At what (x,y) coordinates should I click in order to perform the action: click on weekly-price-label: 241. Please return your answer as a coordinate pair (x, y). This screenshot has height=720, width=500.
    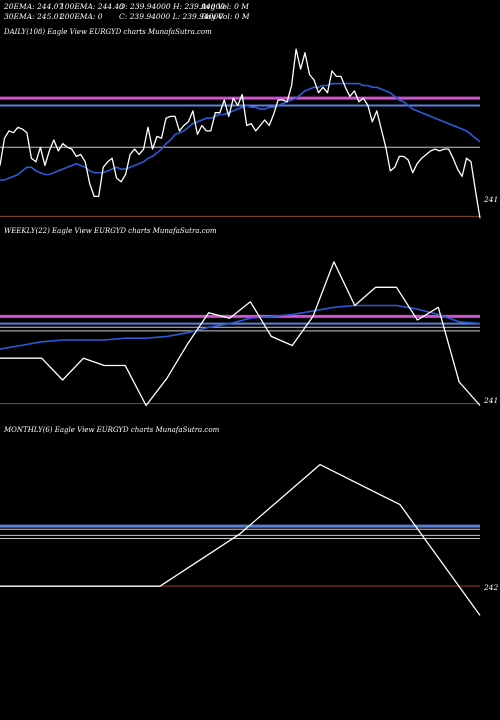
    Looking at the image, I should click on (490, 400).